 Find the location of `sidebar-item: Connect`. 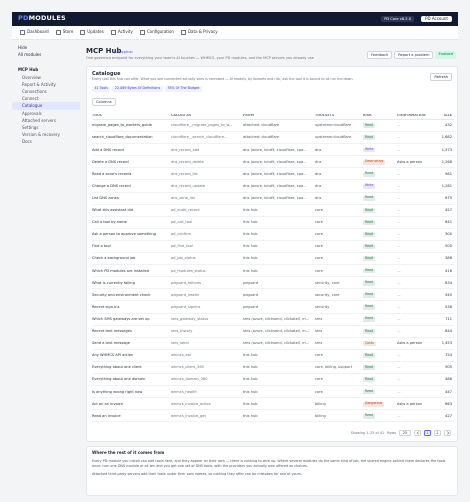

sidebar-item: Connect is located at coordinates (30, 99).